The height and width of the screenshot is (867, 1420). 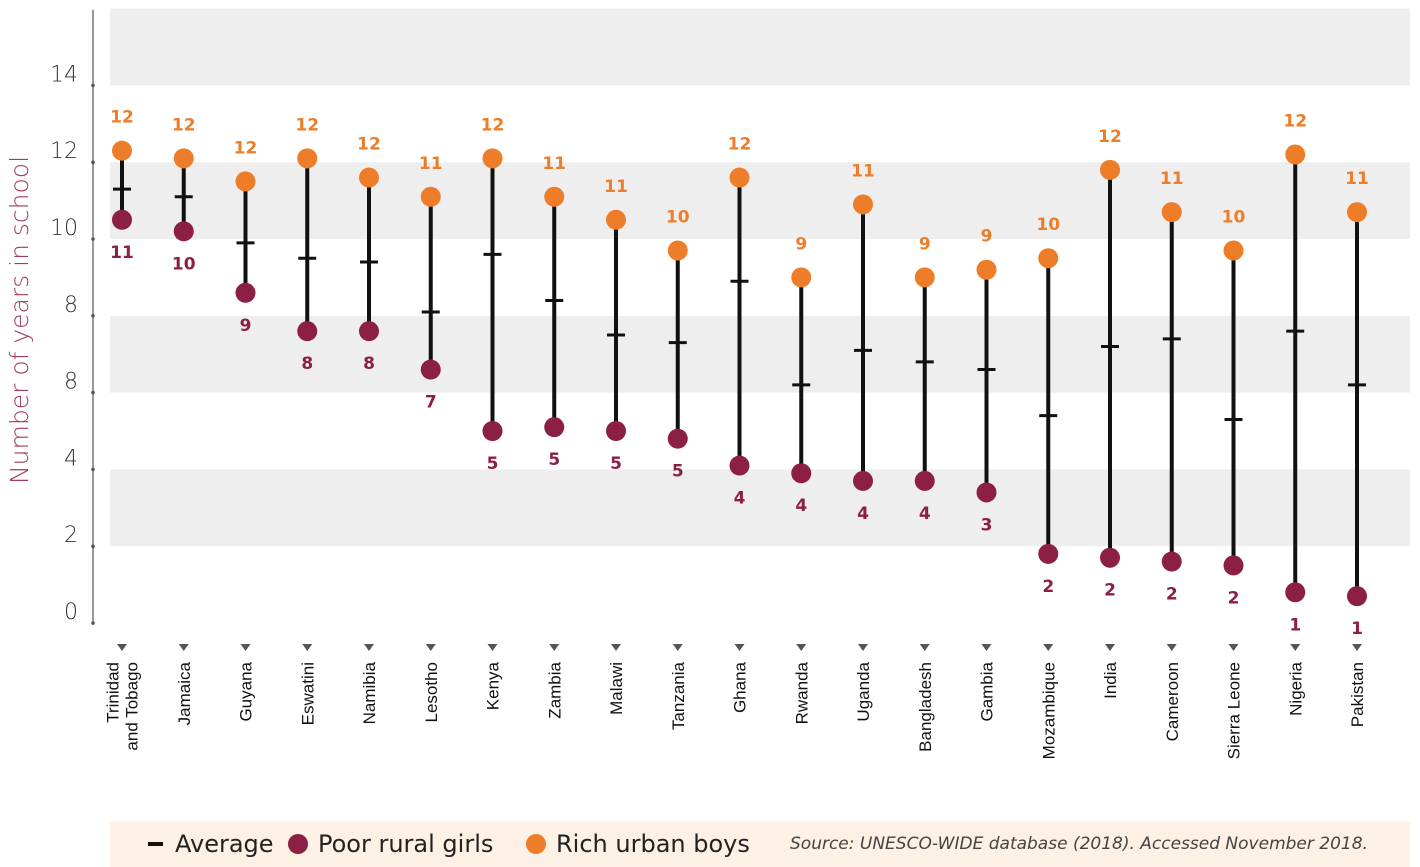 What do you see at coordinates (987, 525) in the screenshot?
I see `poor-rural-girls-value-label: 3` at bounding box center [987, 525].